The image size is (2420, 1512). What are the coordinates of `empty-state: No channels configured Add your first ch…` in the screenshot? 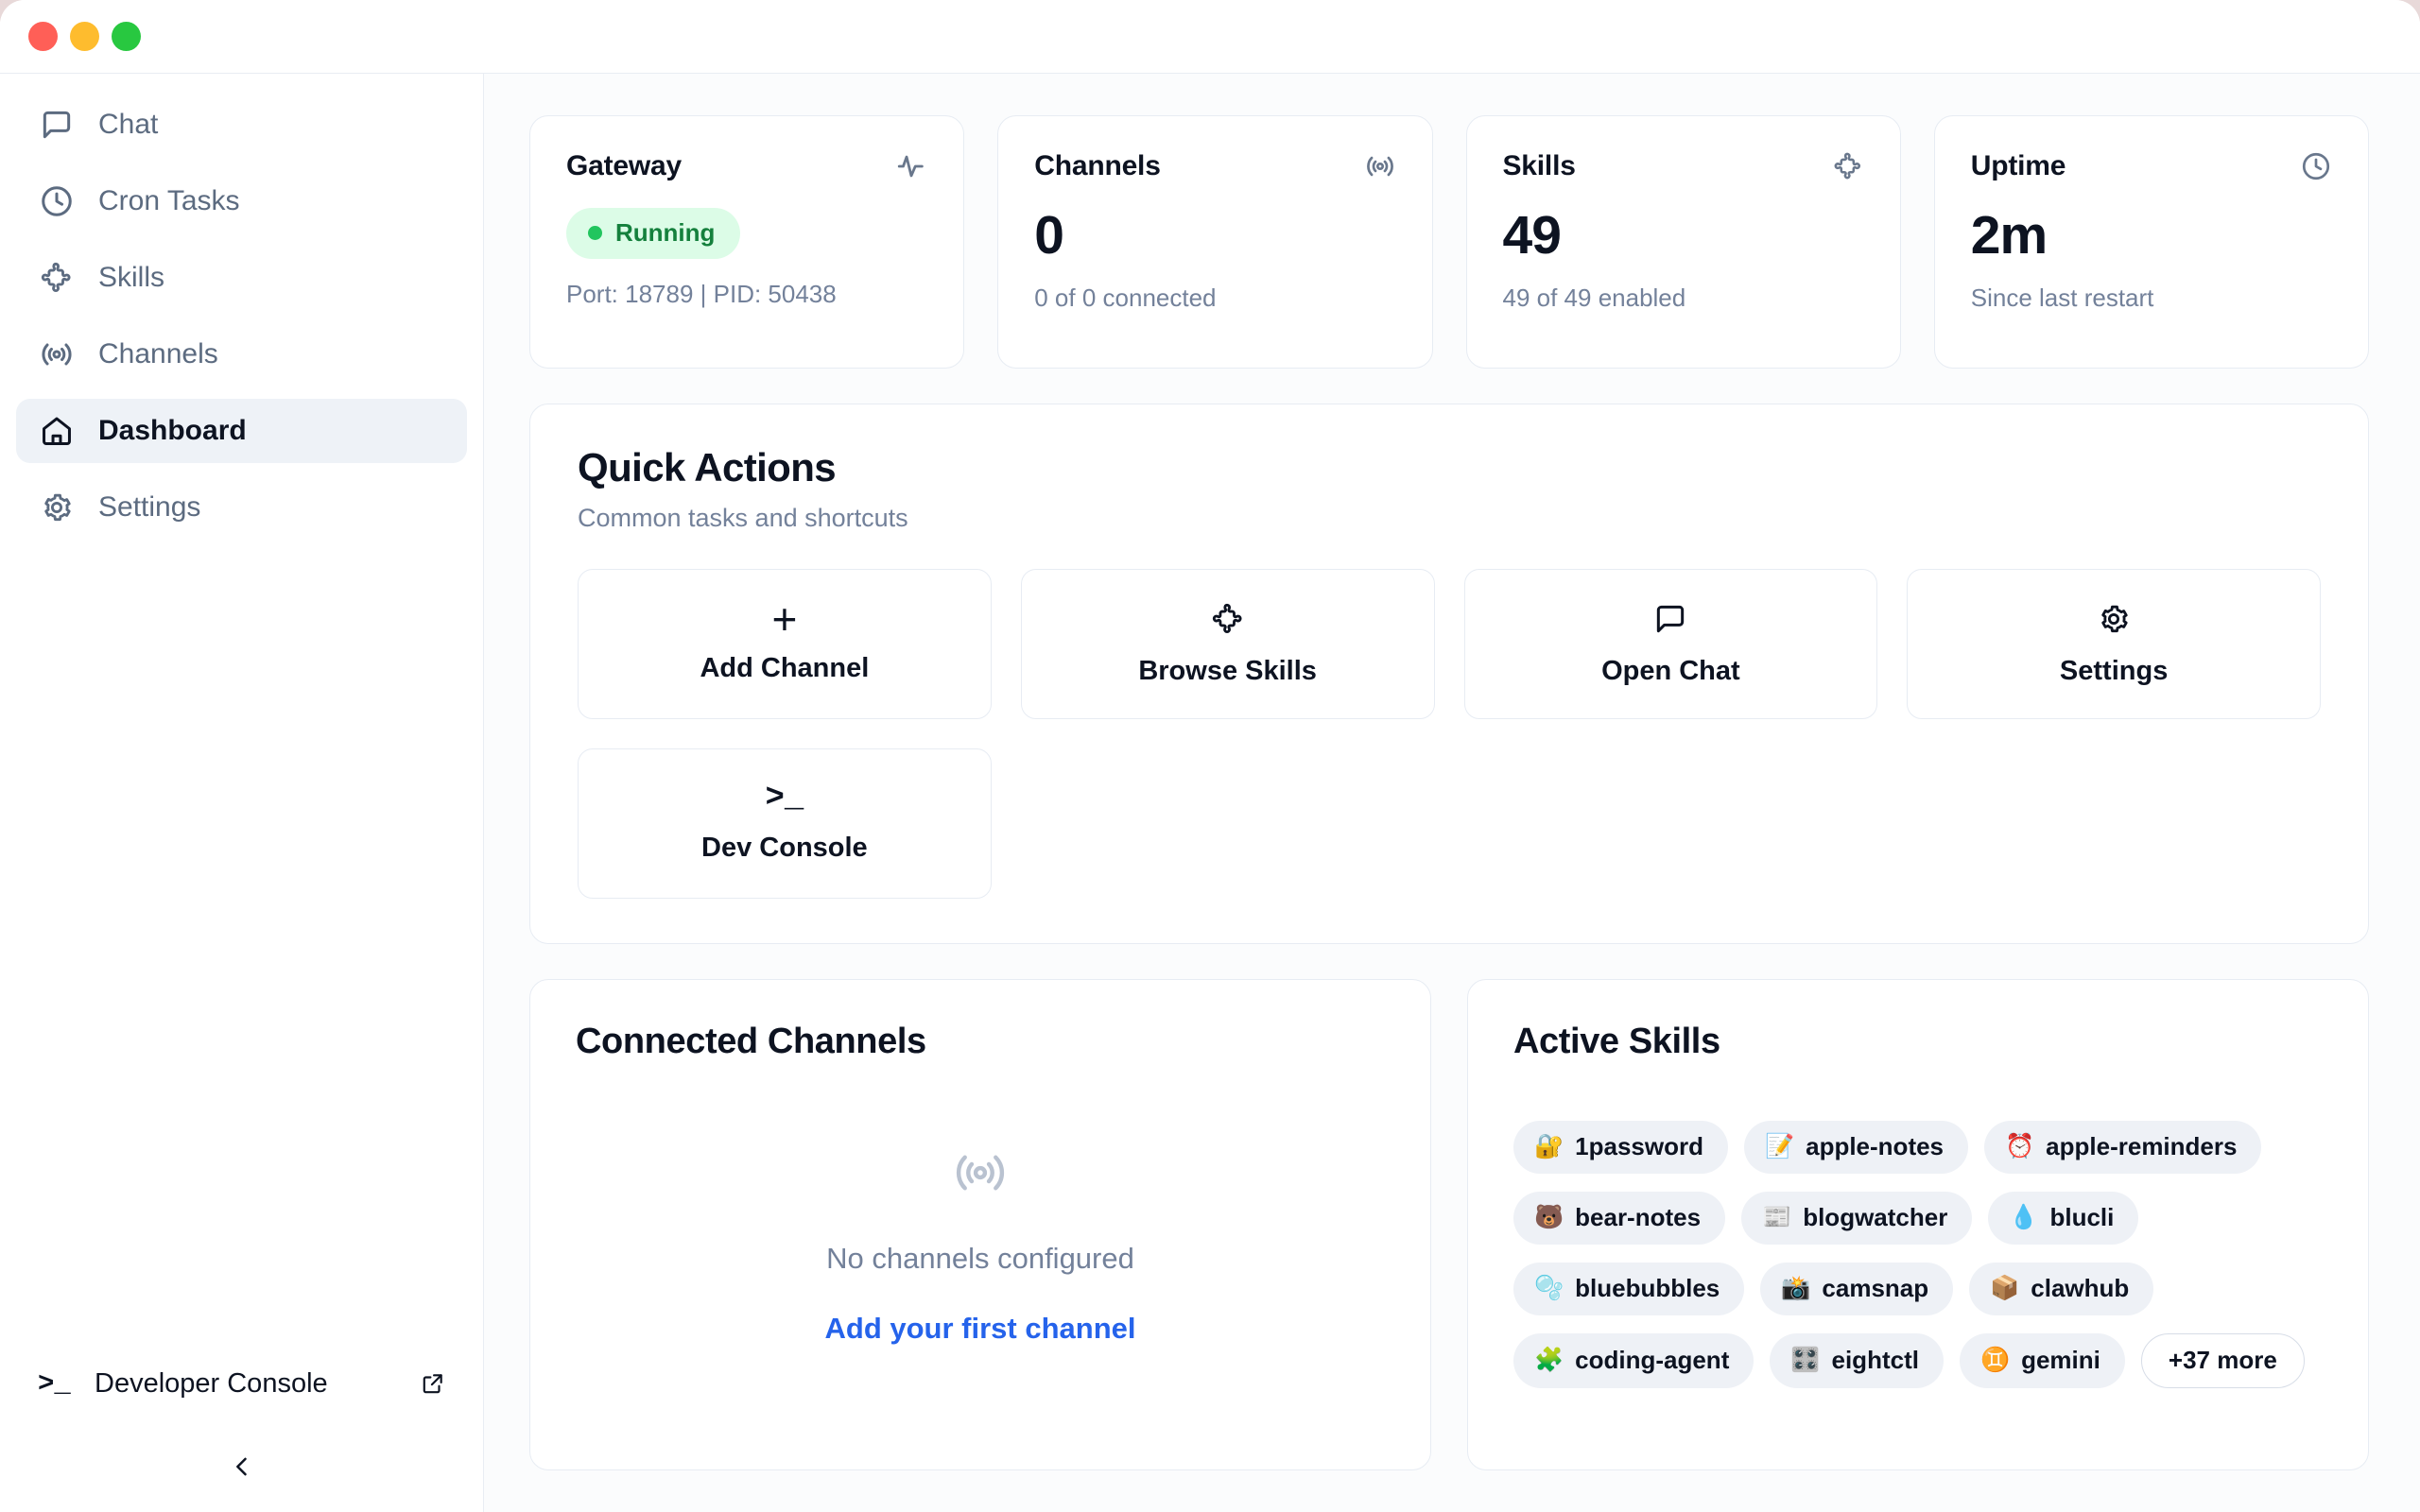 It's located at (980, 1244).